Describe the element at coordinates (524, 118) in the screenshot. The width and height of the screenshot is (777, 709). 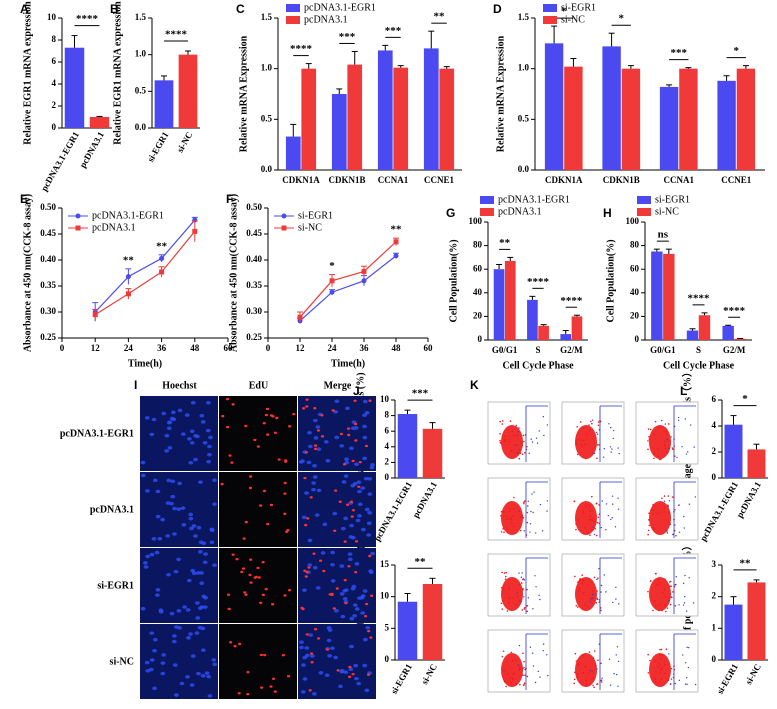
I see `y-tick-label: 0.5` at that location.